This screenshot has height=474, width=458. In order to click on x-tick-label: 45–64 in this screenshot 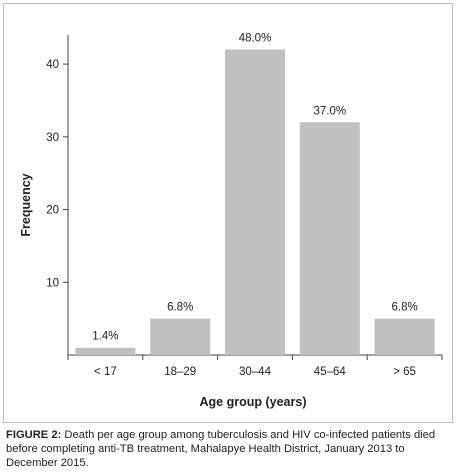, I will do `click(330, 372)`.